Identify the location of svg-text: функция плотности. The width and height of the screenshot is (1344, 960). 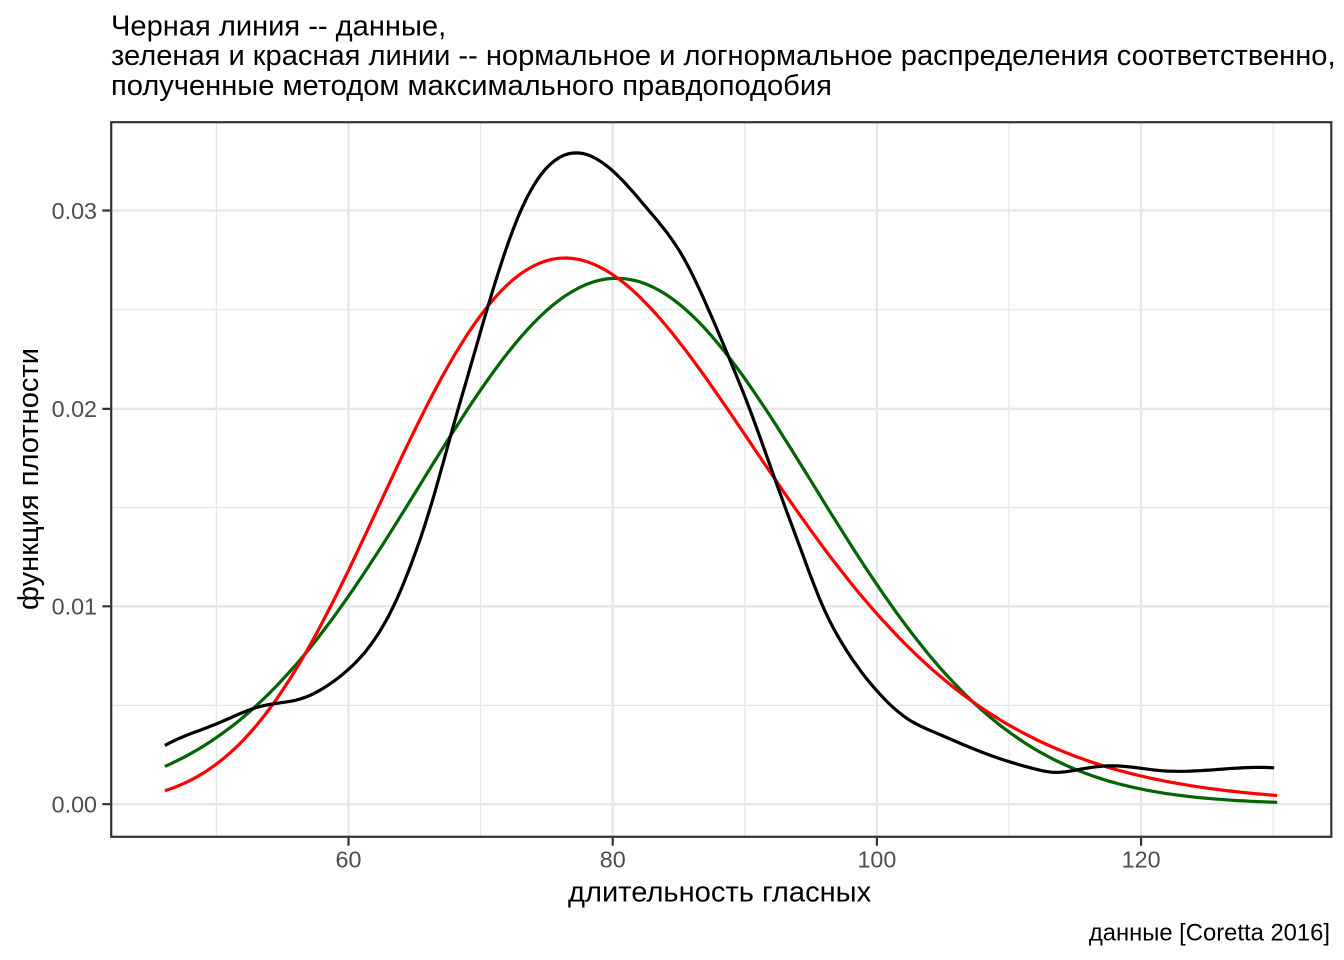
(29, 479).